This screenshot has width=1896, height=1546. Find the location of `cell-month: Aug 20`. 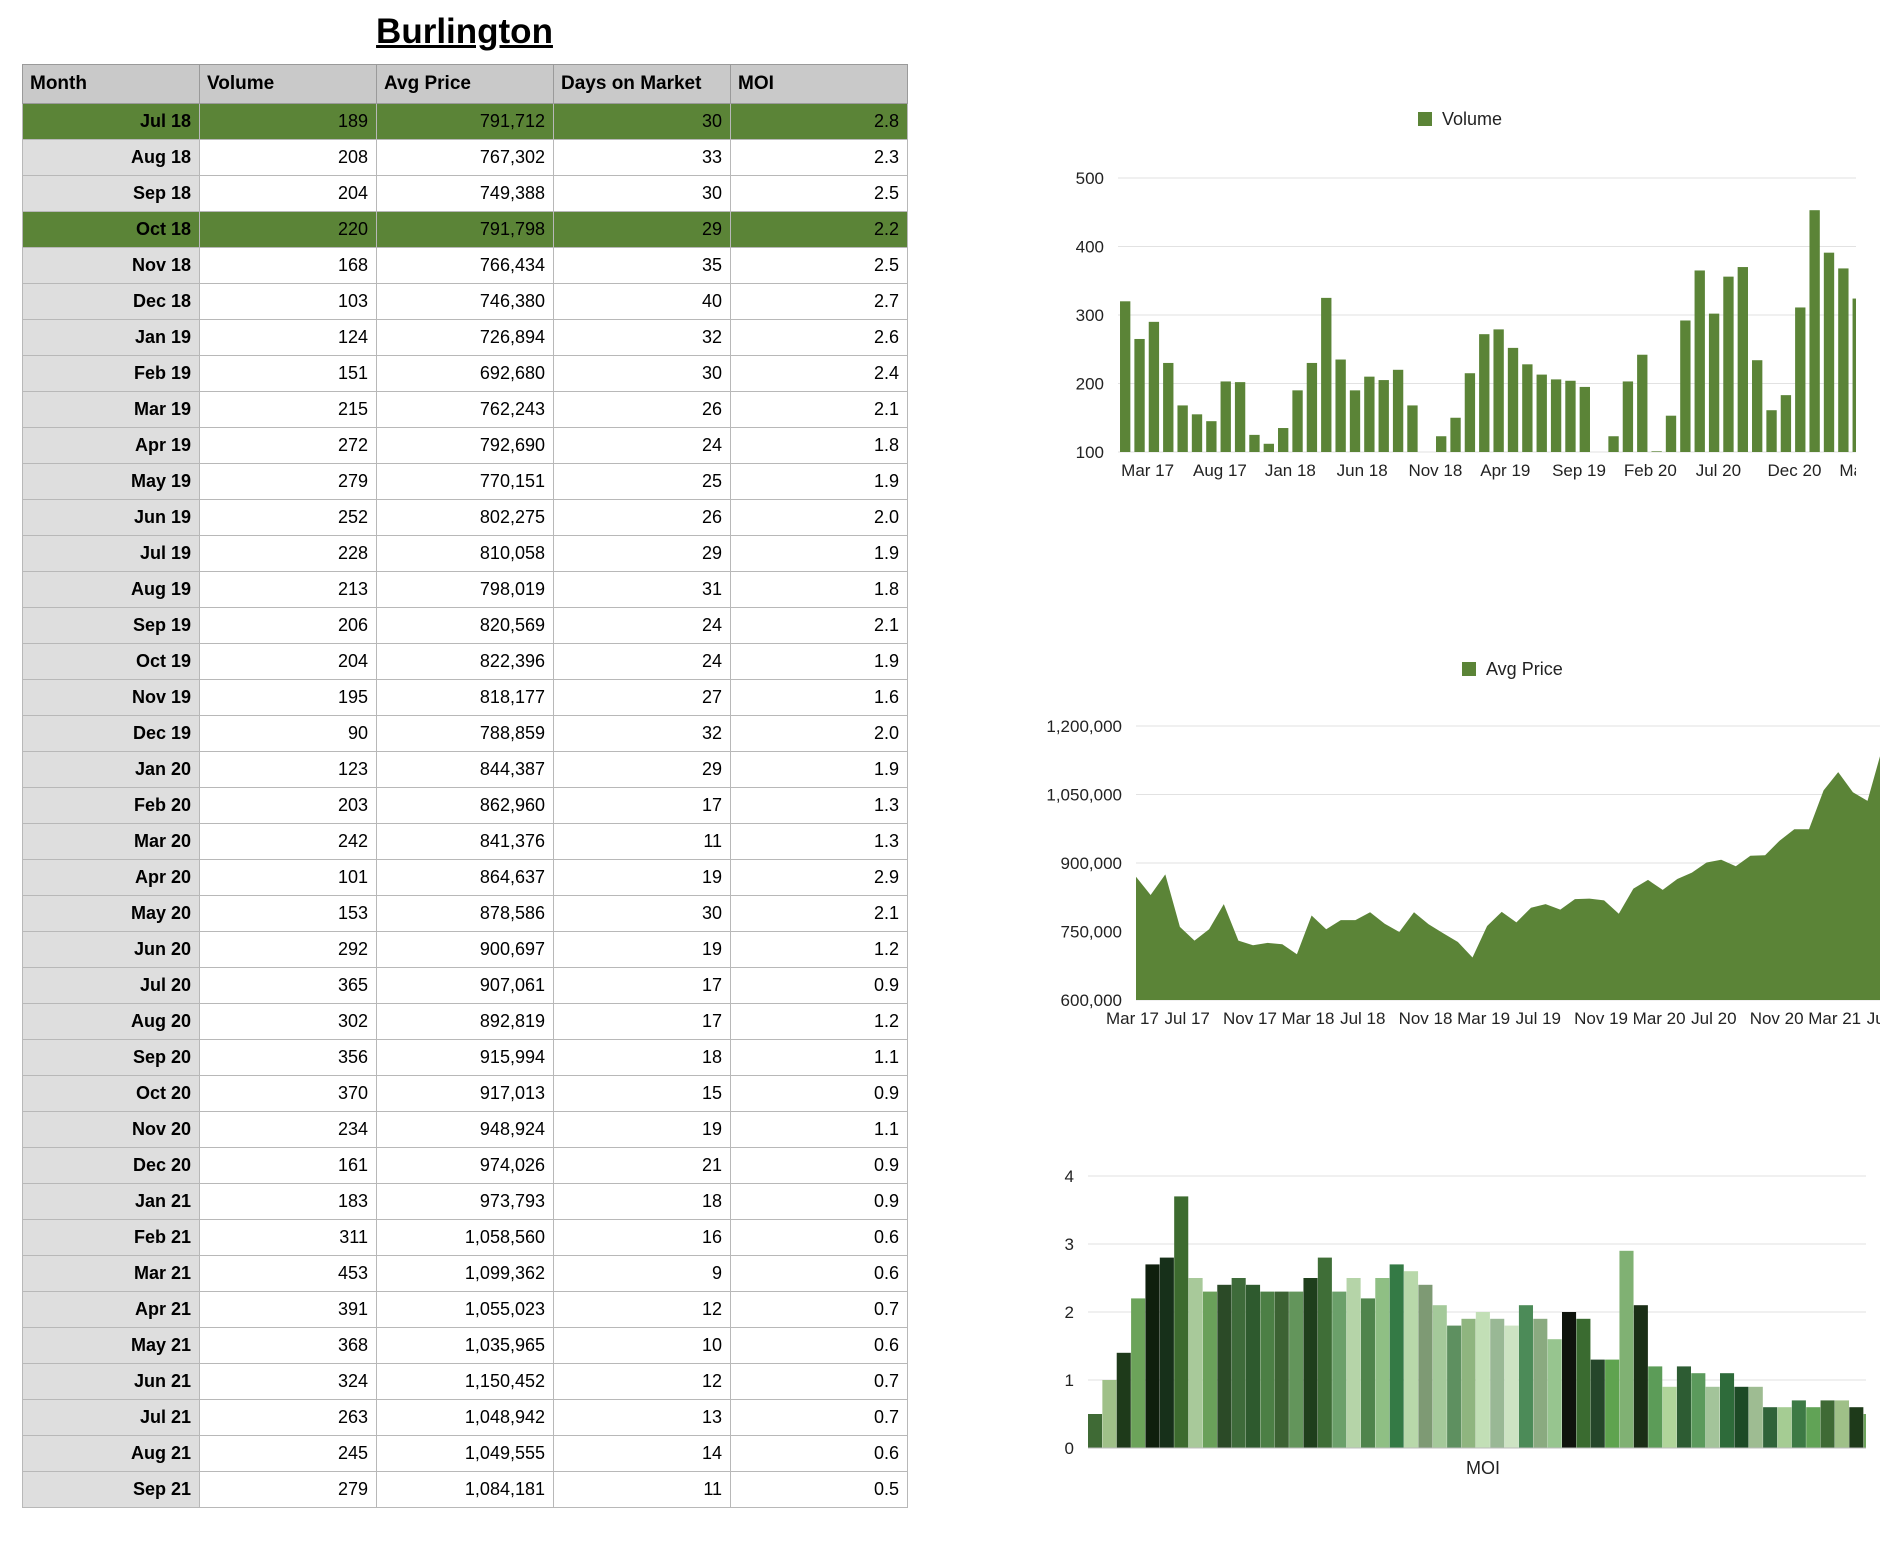

cell-month: Aug 20 is located at coordinates (111, 1021).